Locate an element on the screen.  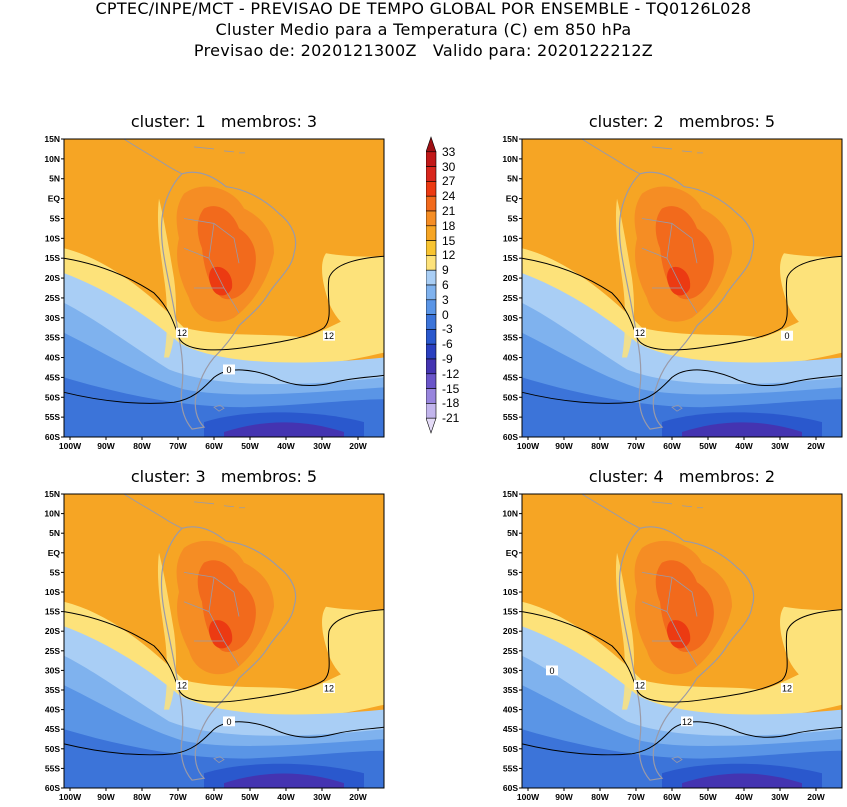
lat-tick-label: 25S is located at coordinates (510, 651).